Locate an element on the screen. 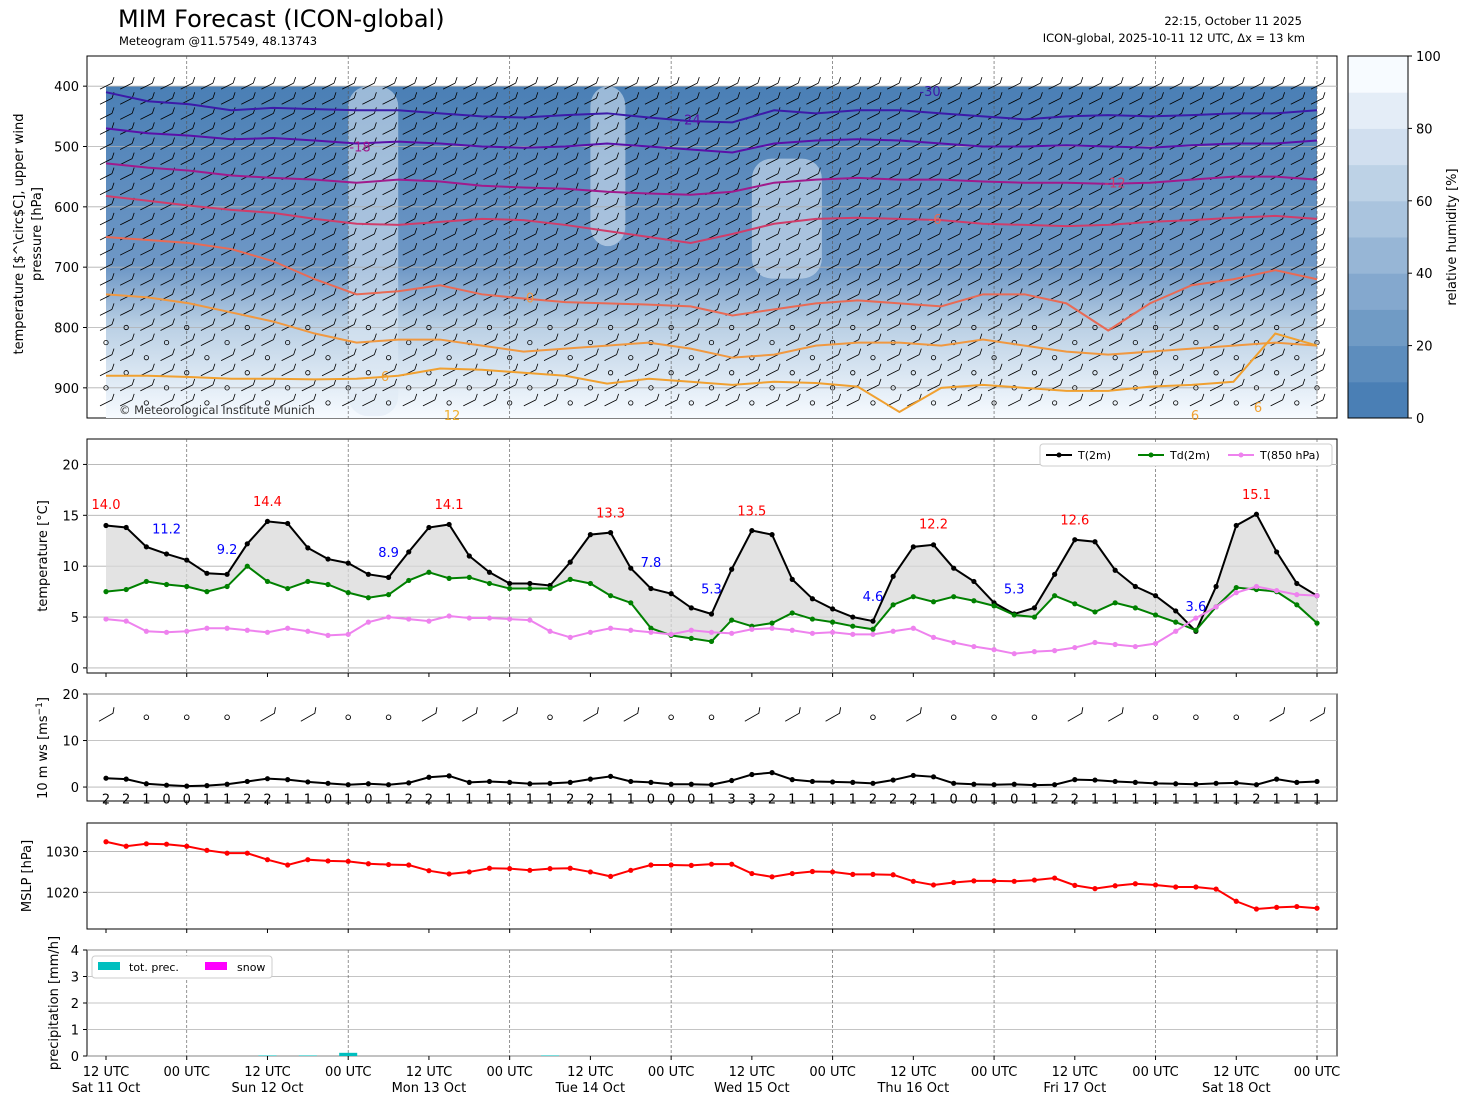 This screenshot has width=1469, height=1105. colorbar-tick-label: 0 is located at coordinates (1420, 419).